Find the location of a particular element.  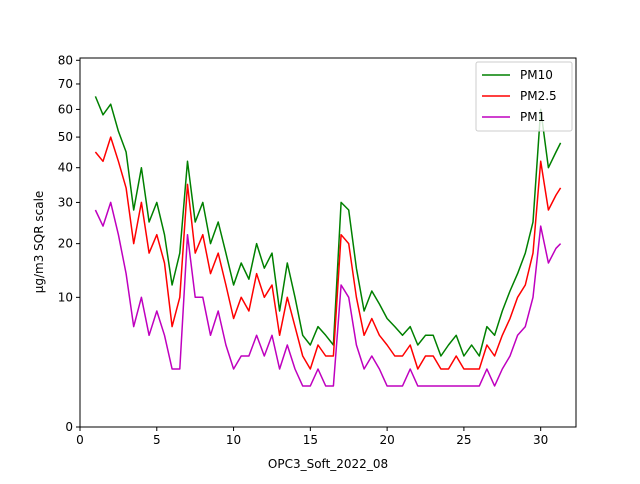

y-tick-label: 30 is located at coordinates (65, 202).